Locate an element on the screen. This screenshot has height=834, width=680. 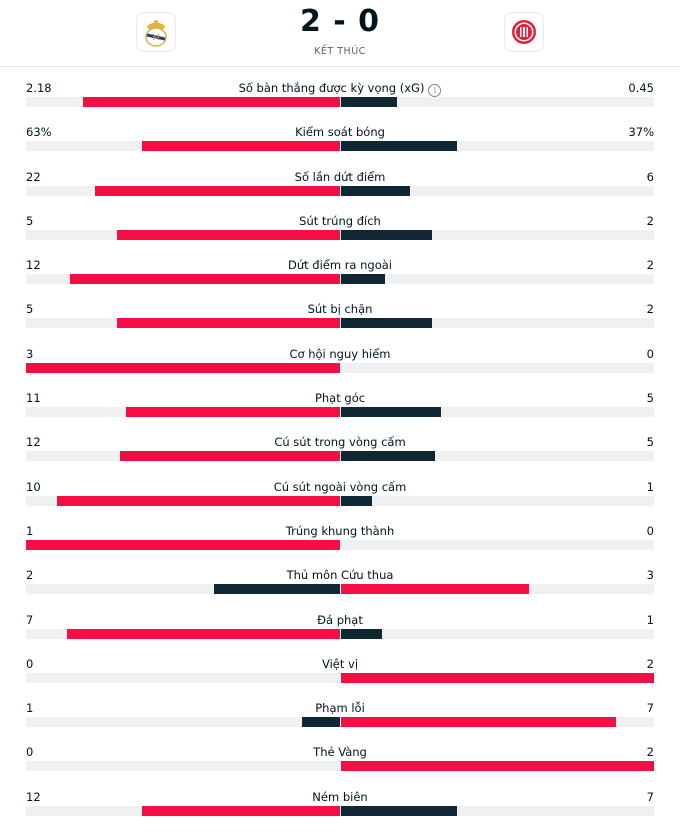
away-stat-value: 1 is located at coordinates (650, 619).